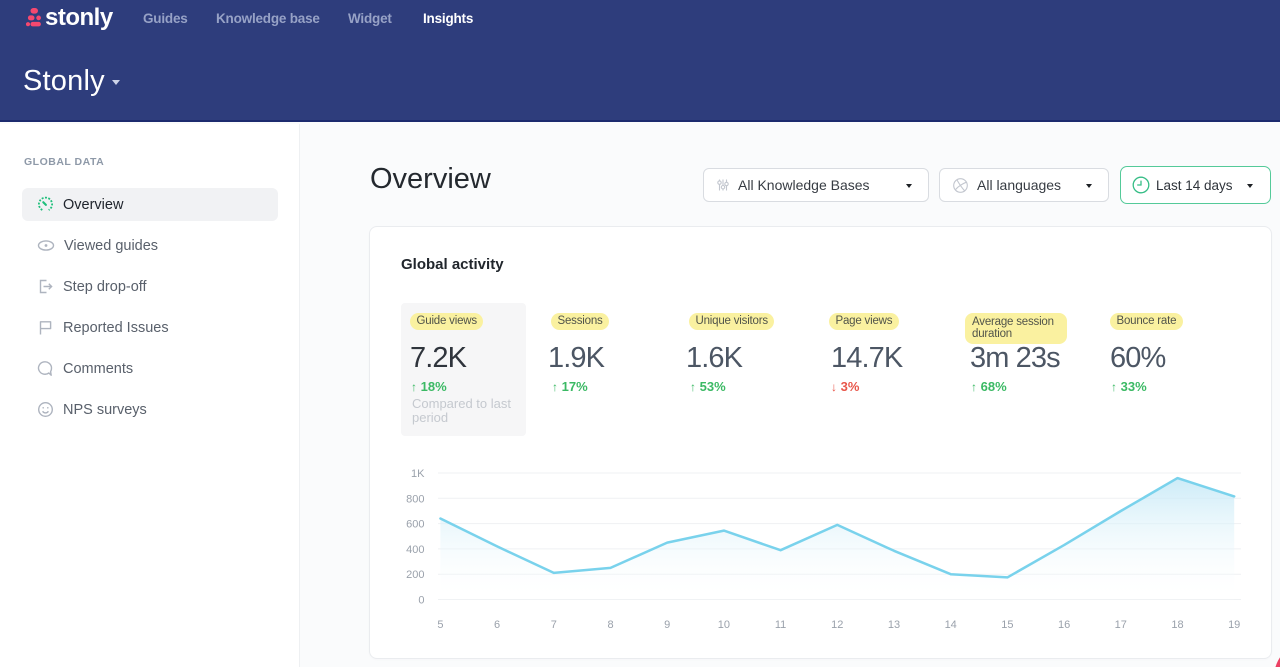 The height and width of the screenshot is (667, 1280). I want to click on svg-text: 200, so click(415, 575).